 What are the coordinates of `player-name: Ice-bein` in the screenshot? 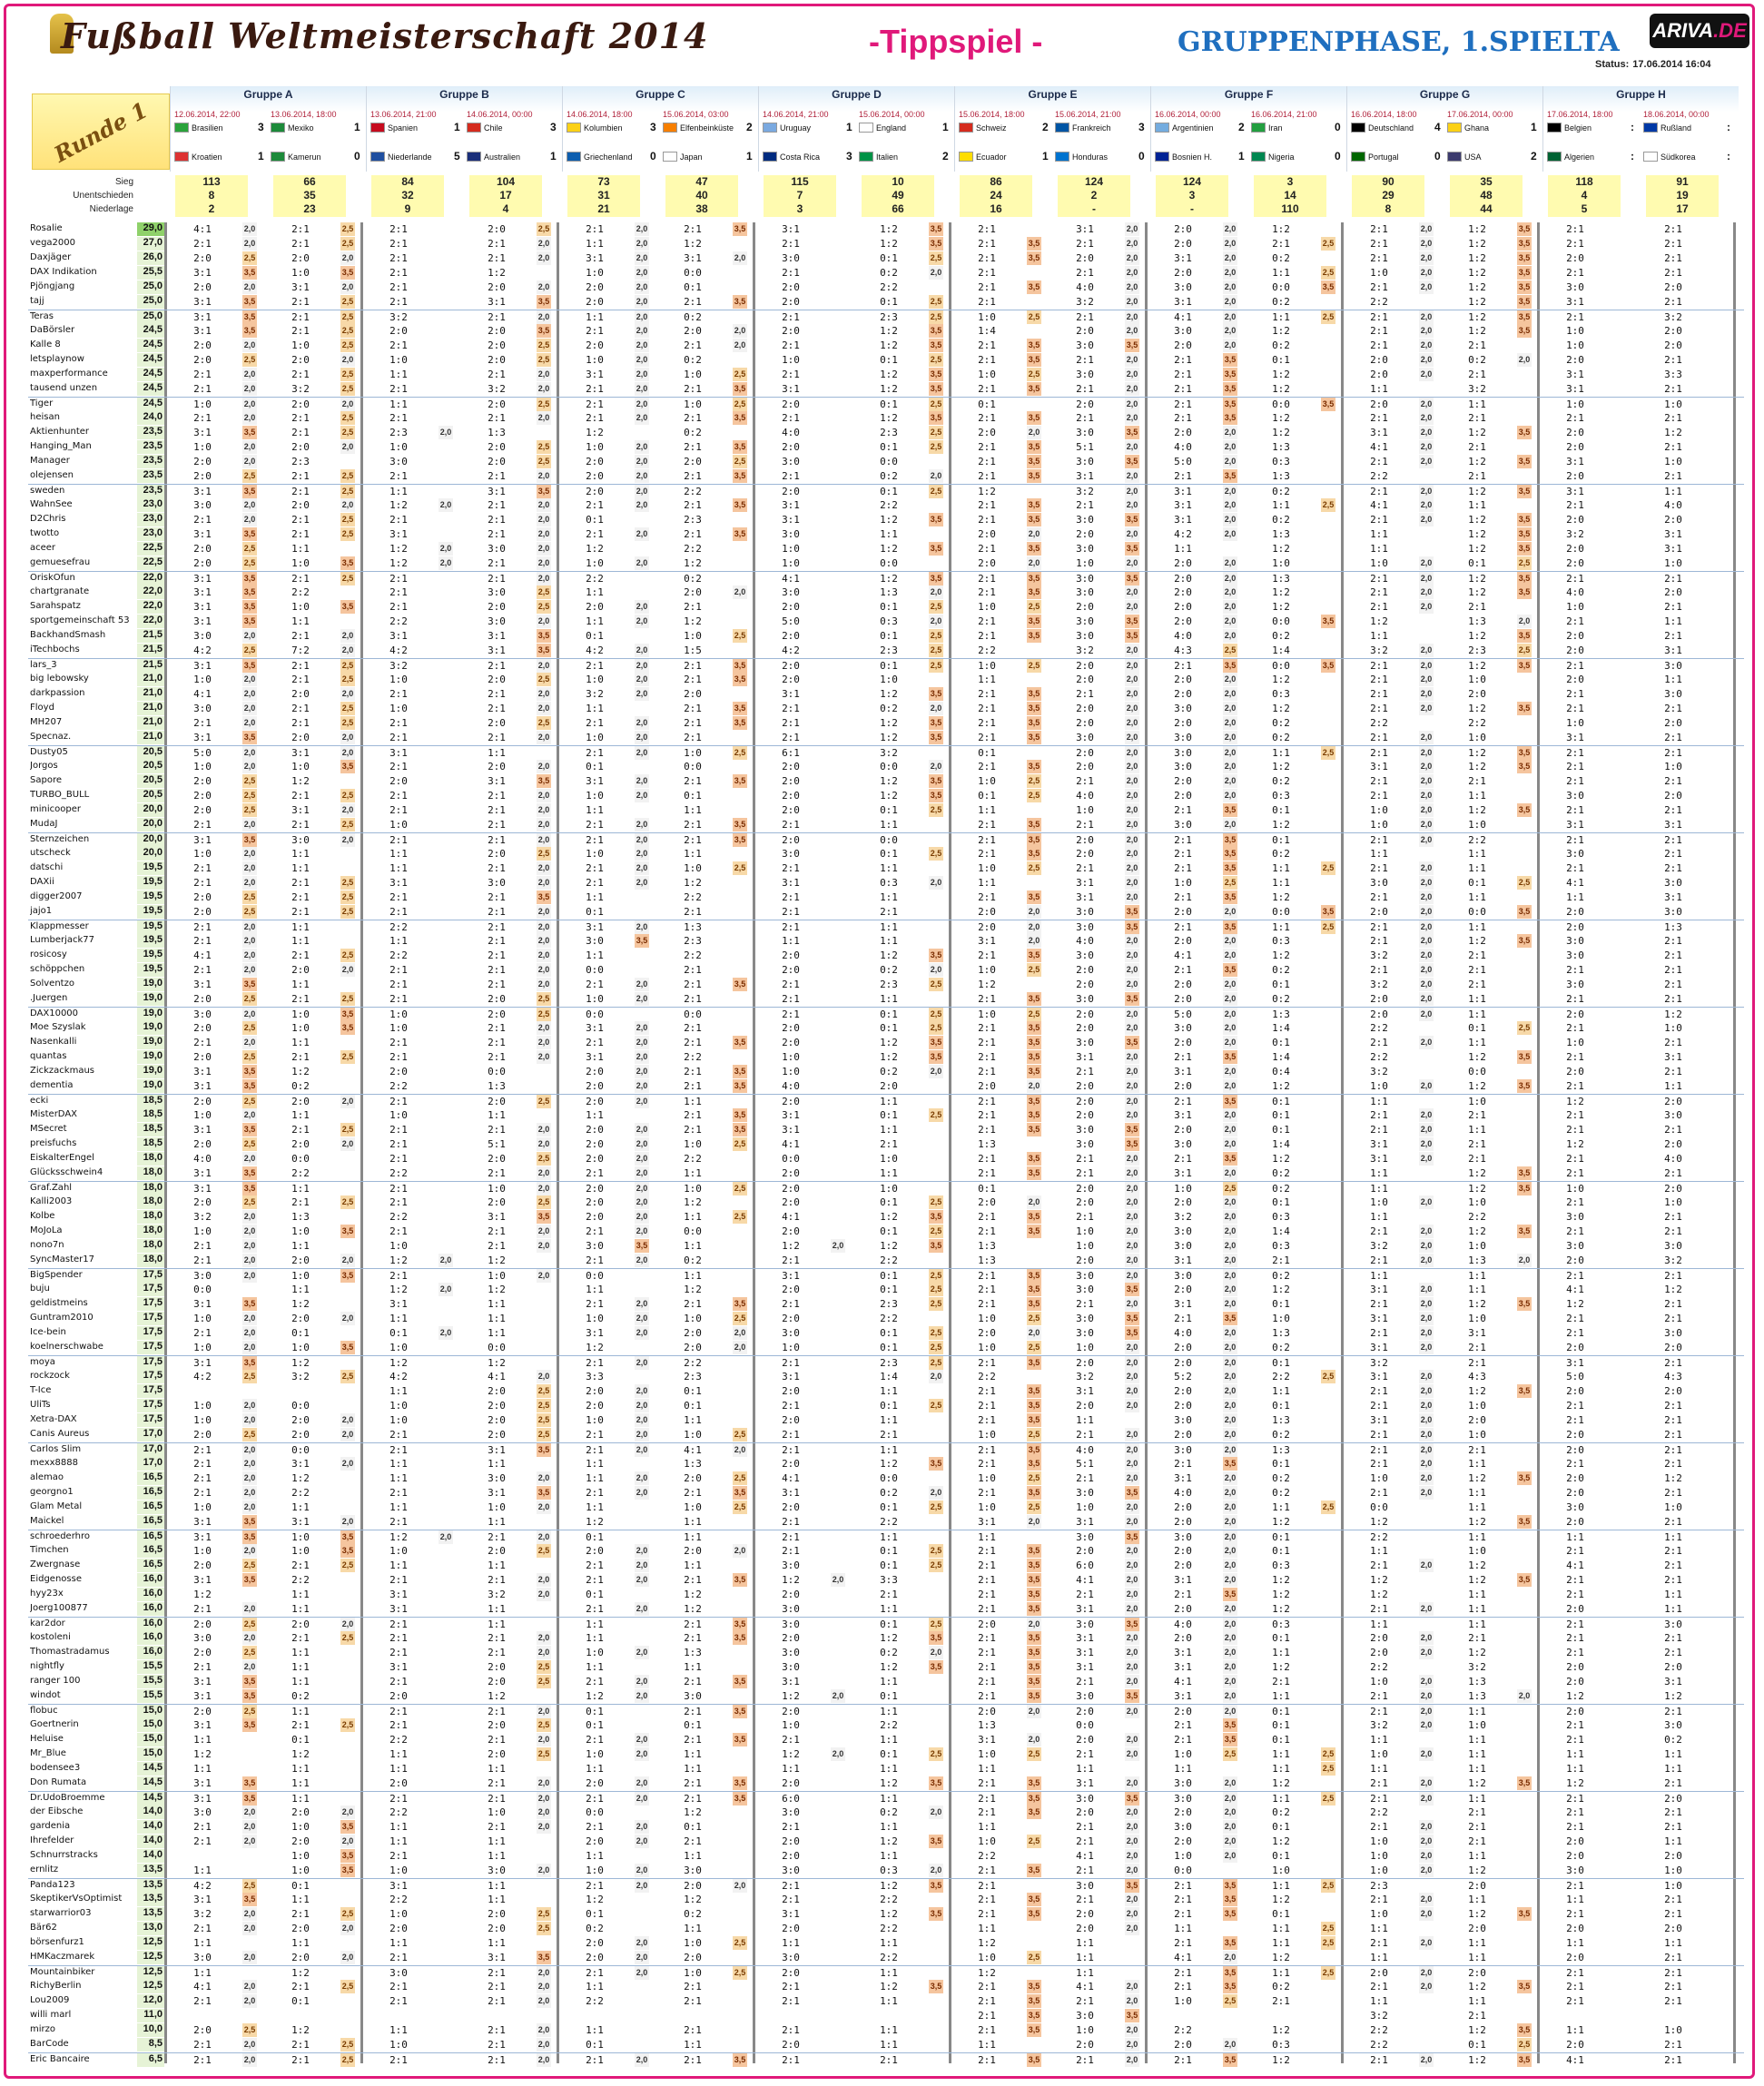 It's located at (48, 1332).